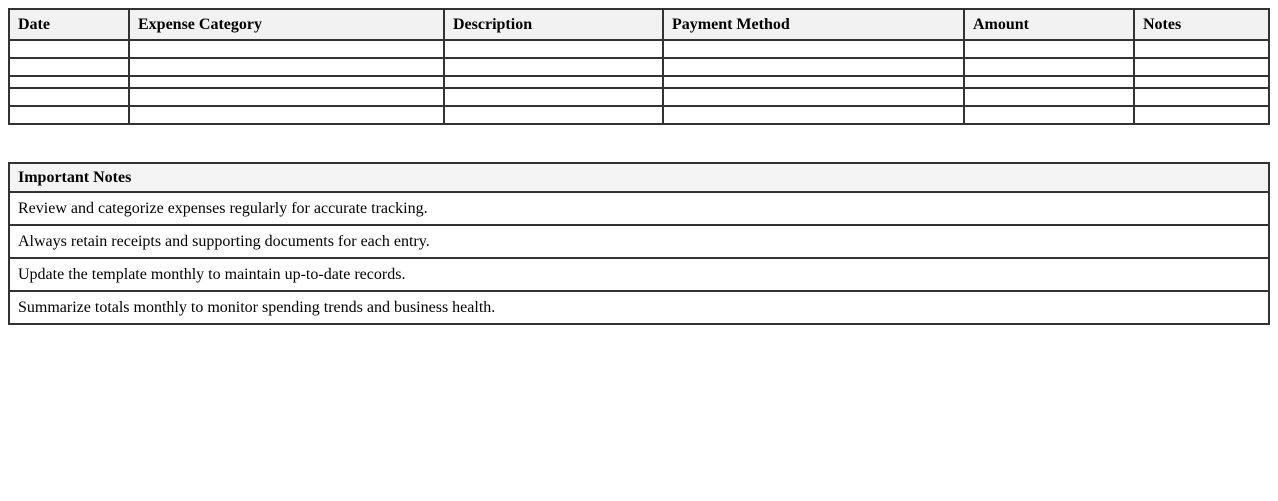 This screenshot has height=501, width=1278. I want to click on notes-header-row: Important Notes, so click(639, 177).